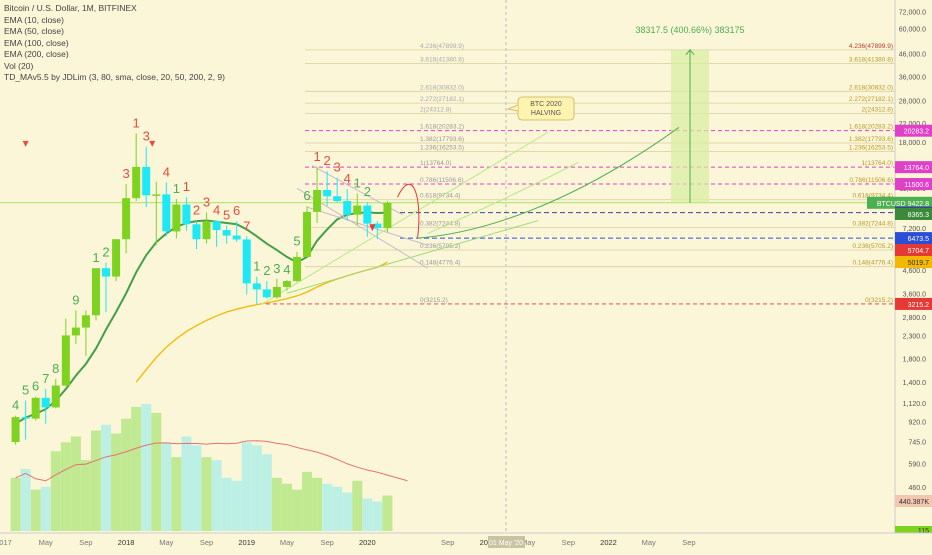 The height and width of the screenshot is (555, 932). What do you see at coordinates (34, 19) in the screenshot?
I see `legend-ema10: EMA (10, close)` at bounding box center [34, 19].